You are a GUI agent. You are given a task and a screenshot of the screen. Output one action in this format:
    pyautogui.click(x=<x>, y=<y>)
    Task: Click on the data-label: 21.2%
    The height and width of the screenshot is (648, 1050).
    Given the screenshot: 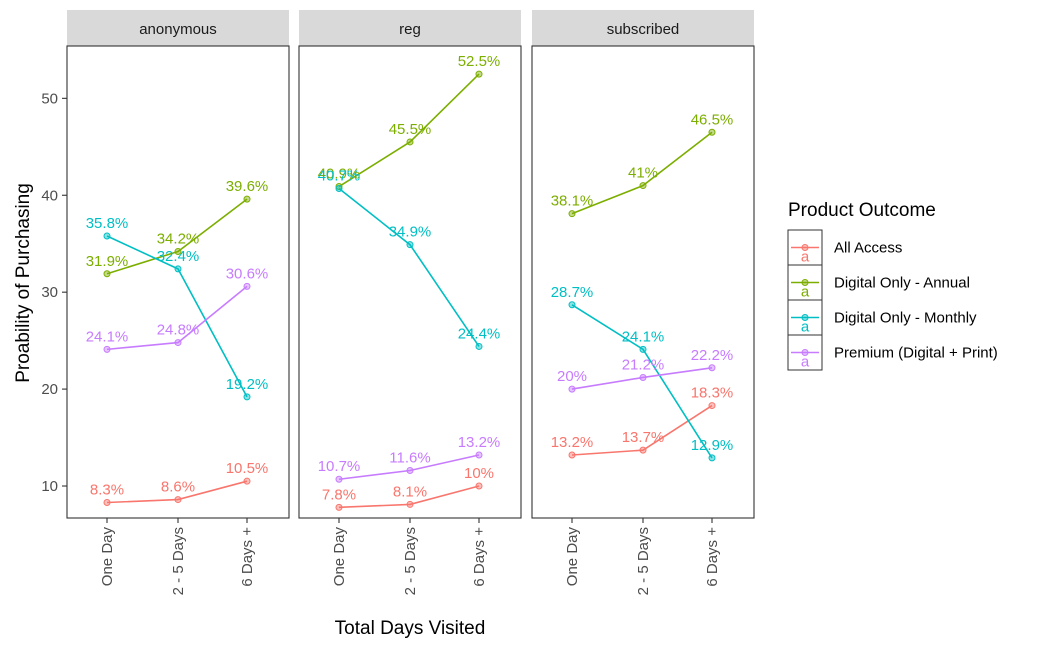 What is the action you would take?
    pyautogui.click(x=643, y=364)
    